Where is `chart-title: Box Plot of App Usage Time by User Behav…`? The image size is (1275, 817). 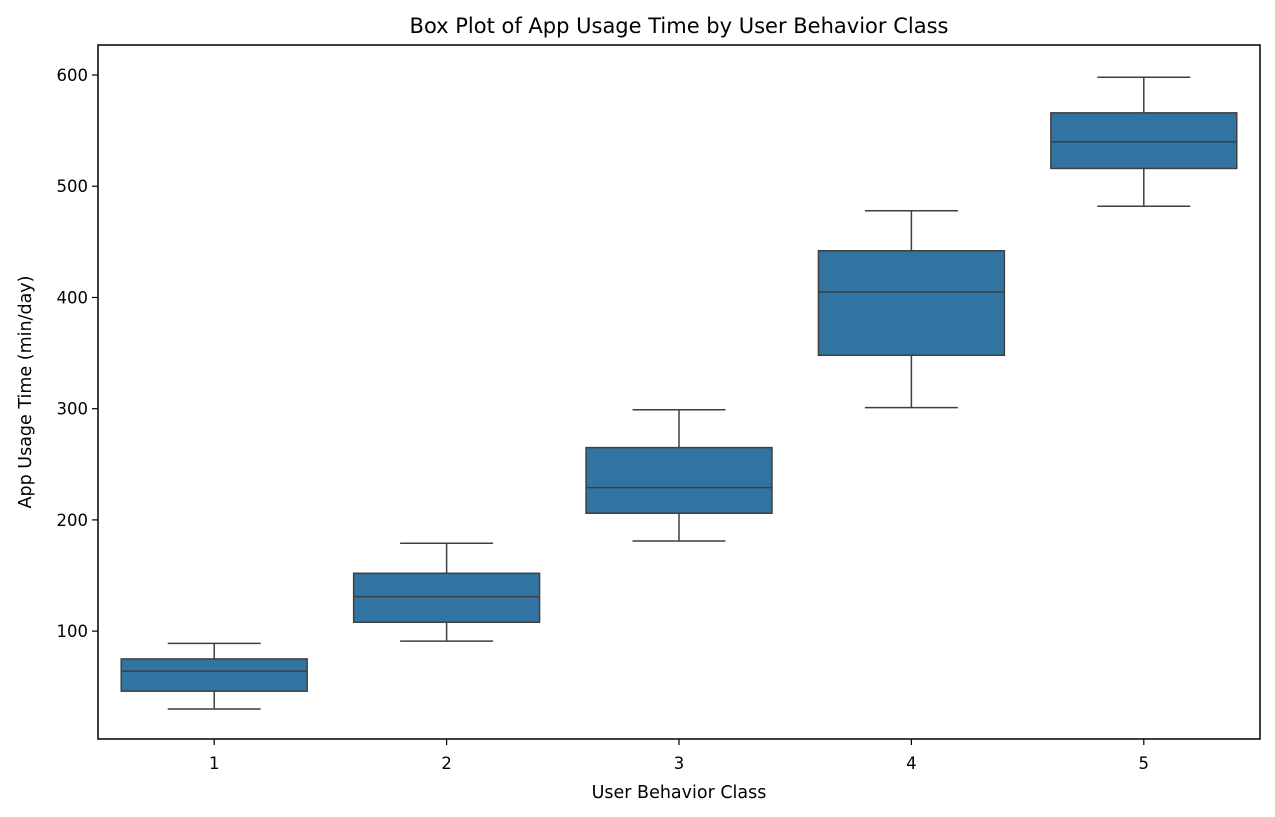
chart-title: Box Plot of App Usage Time by User Behav… is located at coordinates (679, 26).